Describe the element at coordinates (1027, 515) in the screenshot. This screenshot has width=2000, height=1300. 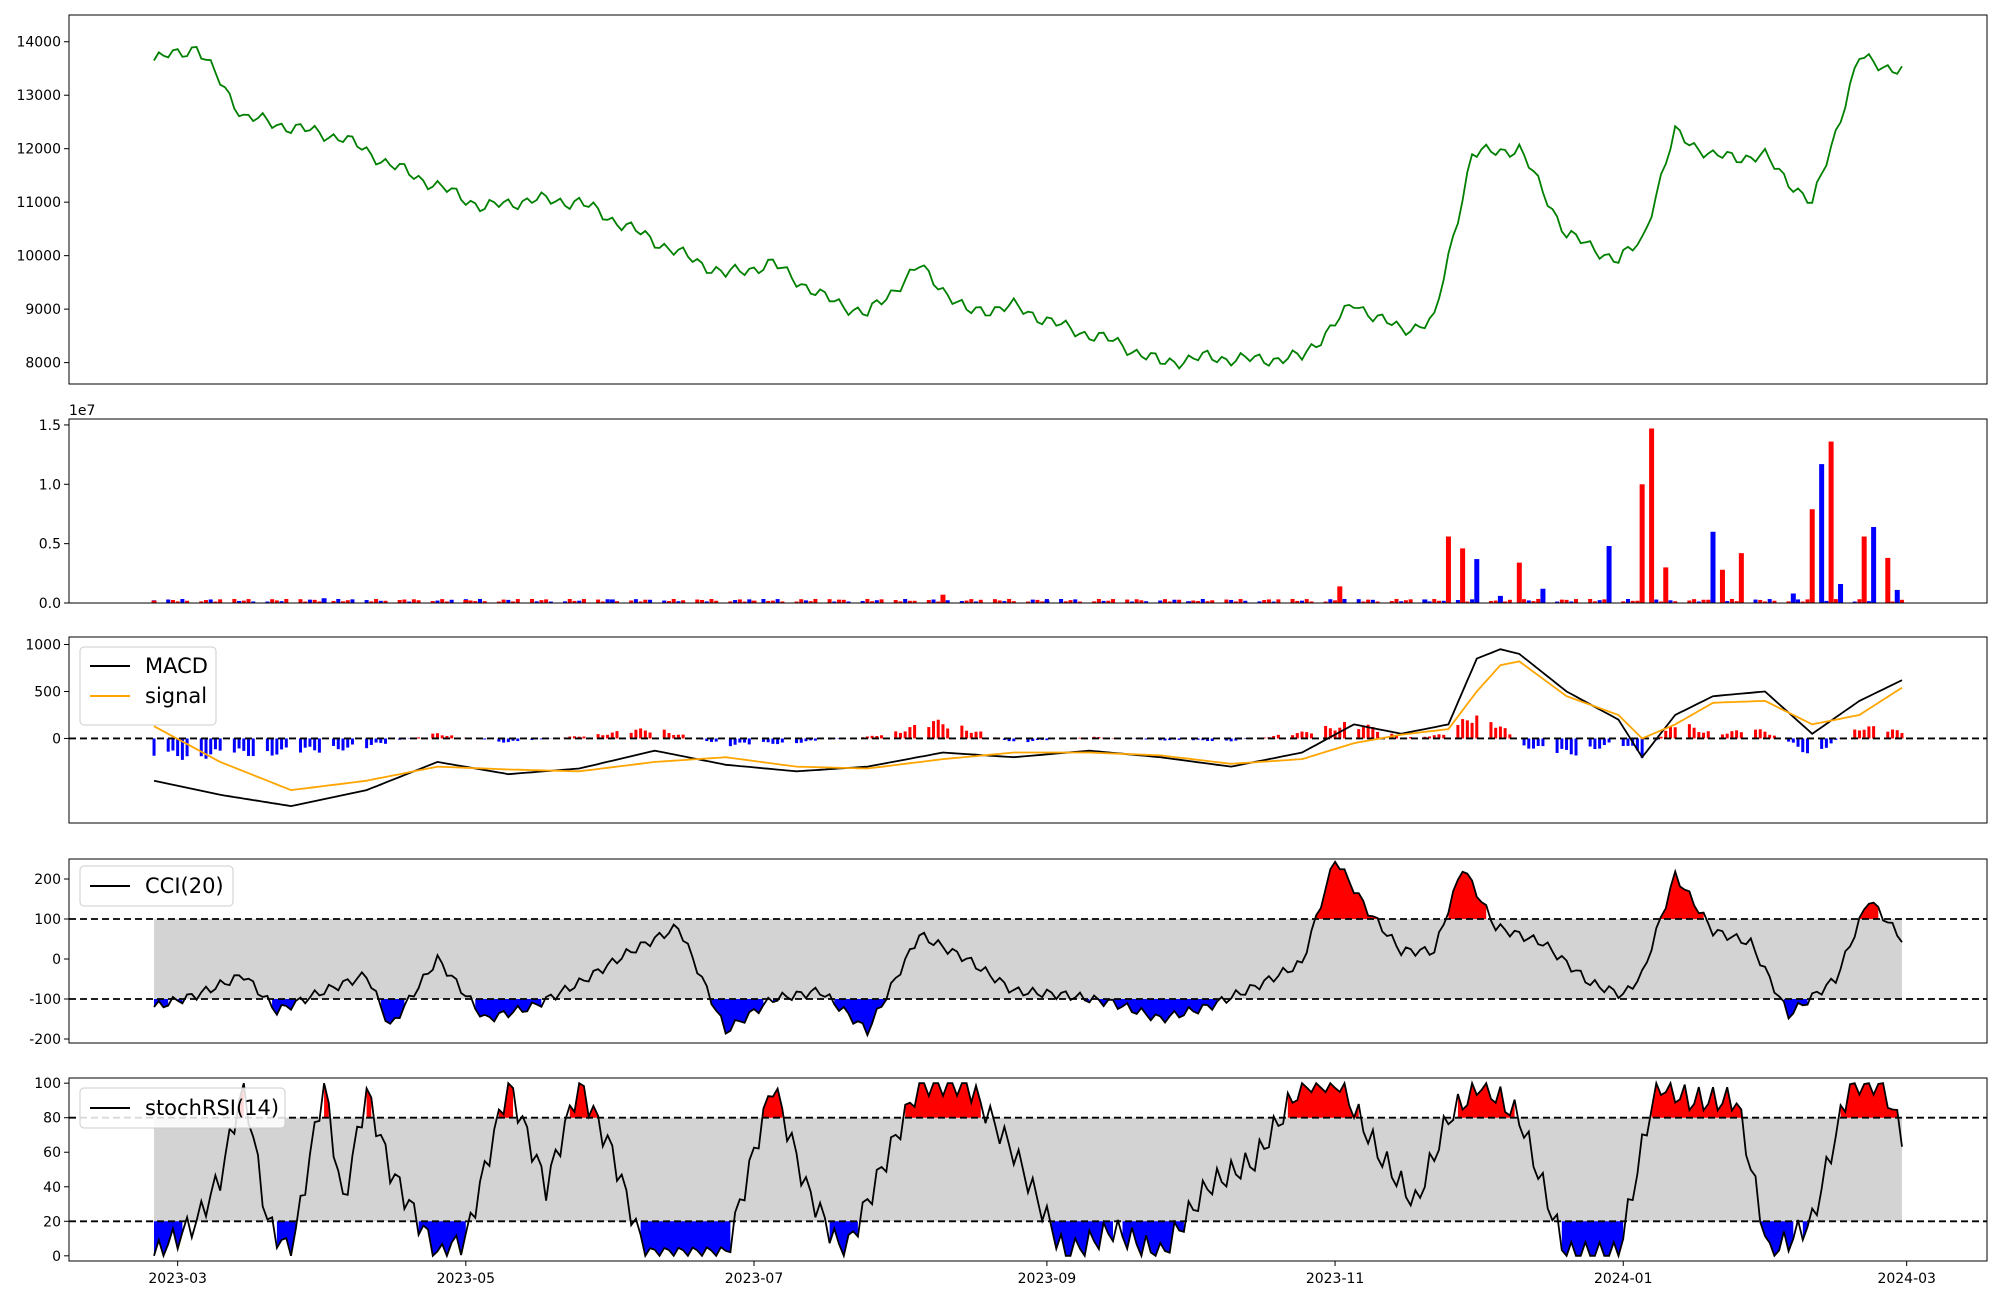
I see `volume-marks` at that location.